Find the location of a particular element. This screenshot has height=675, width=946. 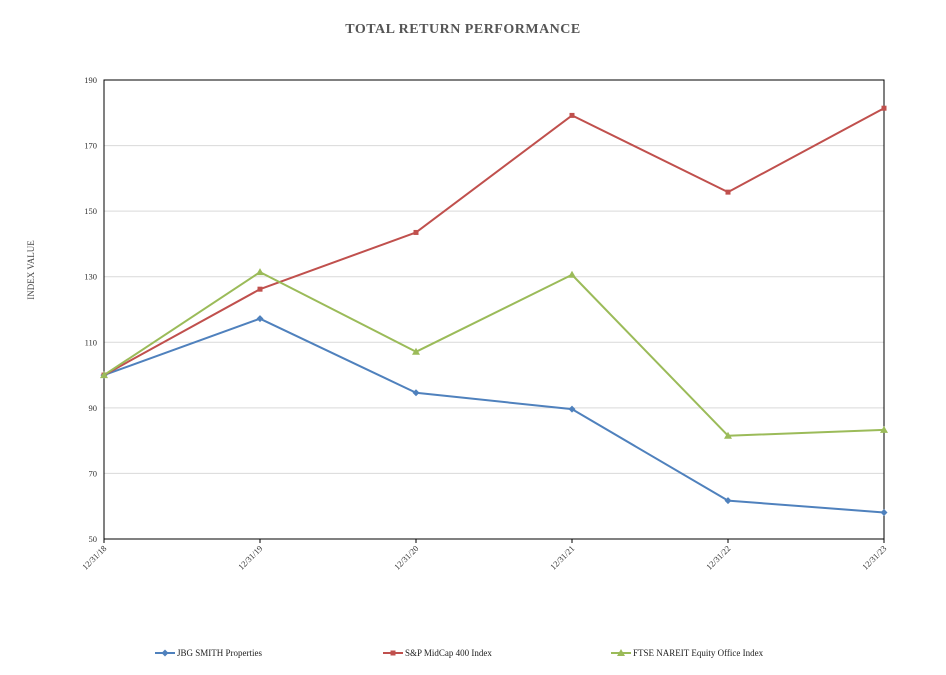

legend-item: JBG SMITH Properties is located at coordinates (208, 653).